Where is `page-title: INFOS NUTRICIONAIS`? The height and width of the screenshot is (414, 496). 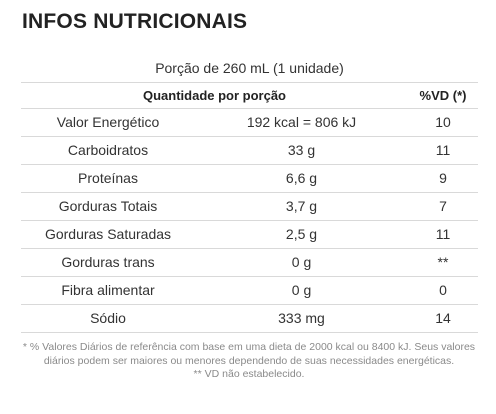 page-title: INFOS NUTRICIONAIS is located at coordinates (135, 21).